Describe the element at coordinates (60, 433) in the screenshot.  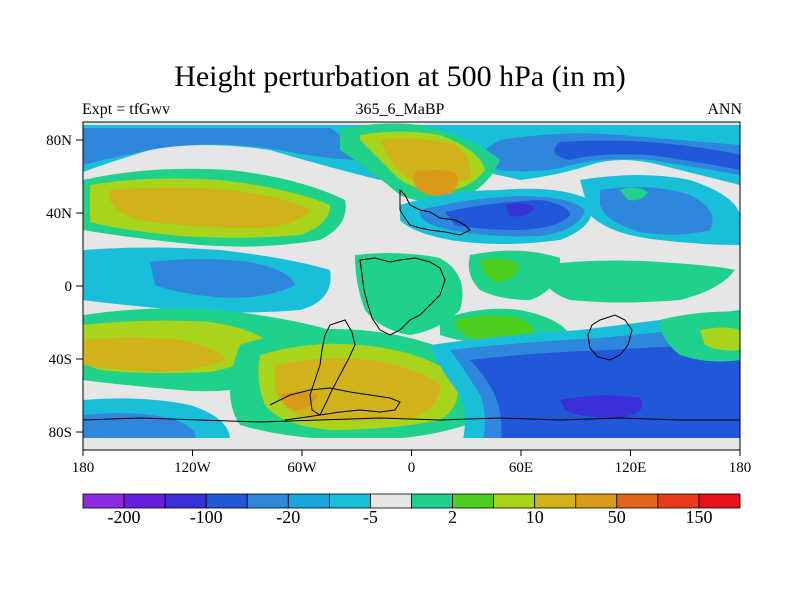
I see `lat-label: 80S` at that location.